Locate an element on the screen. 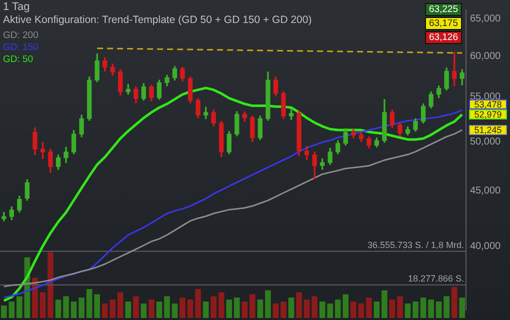 The image size is (510, 320). text: GD: 200 is located at coordinates (20, 36).